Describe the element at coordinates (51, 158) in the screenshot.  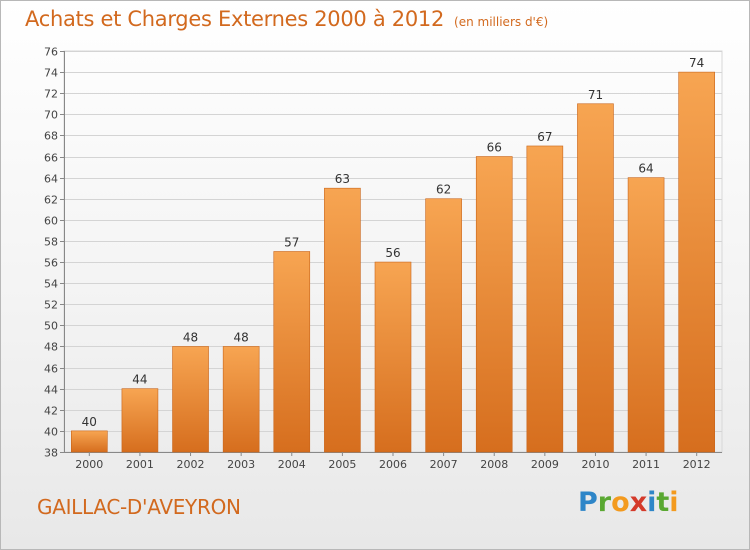
I see `y-tick-label: 66` at that location.